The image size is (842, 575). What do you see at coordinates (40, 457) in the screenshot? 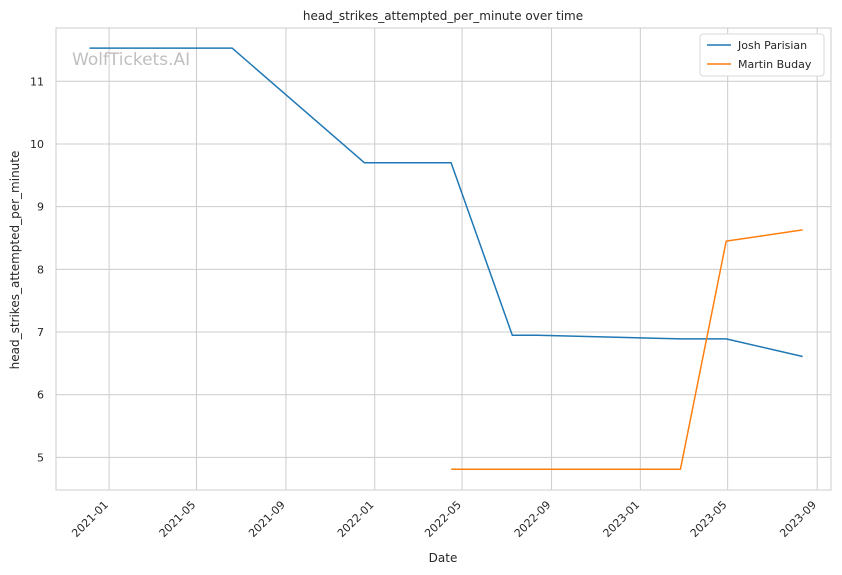
I see `y-tick-label: 5` at bounding box center [40, 457].